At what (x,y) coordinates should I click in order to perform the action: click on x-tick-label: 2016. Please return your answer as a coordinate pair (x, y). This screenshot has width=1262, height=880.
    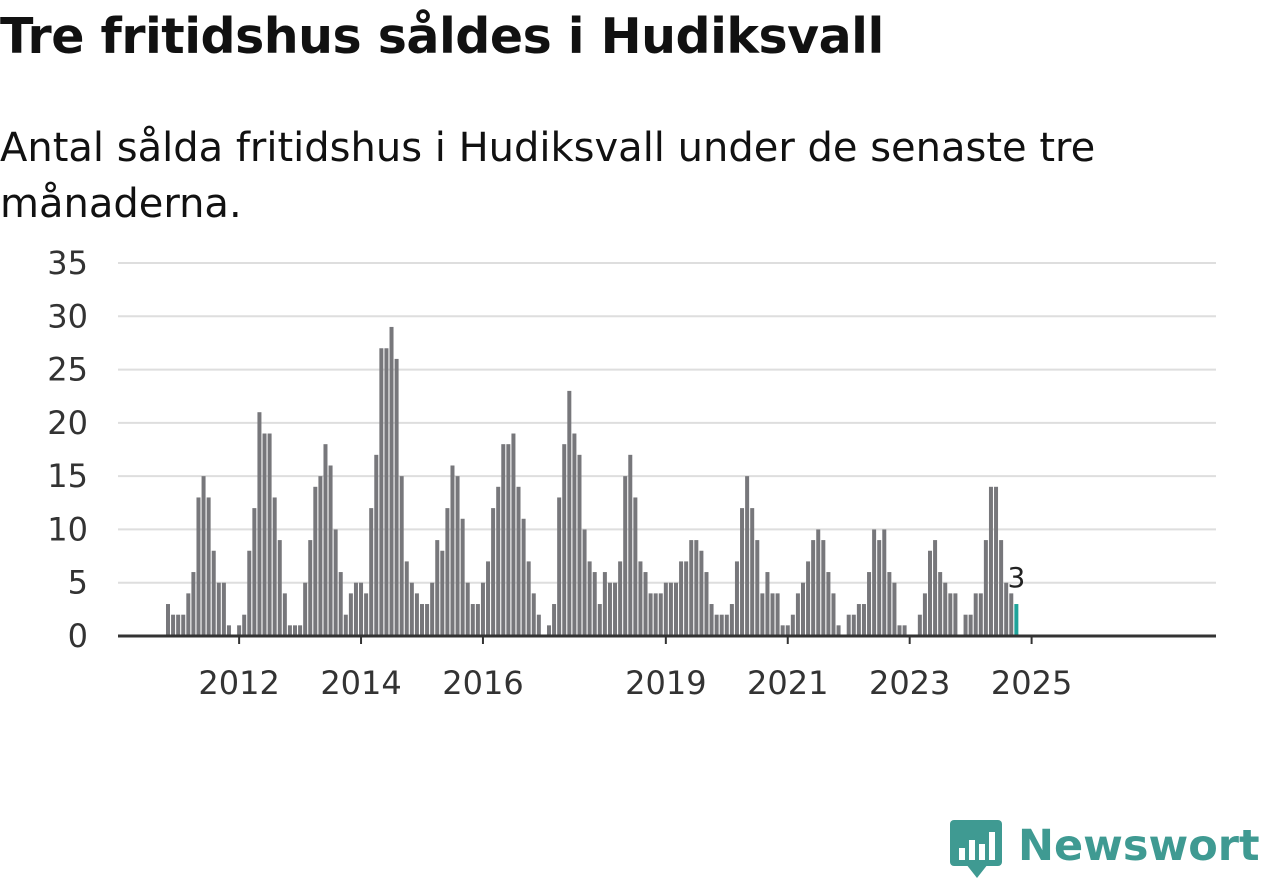
    Looking at the image, I should click on (482, 683).